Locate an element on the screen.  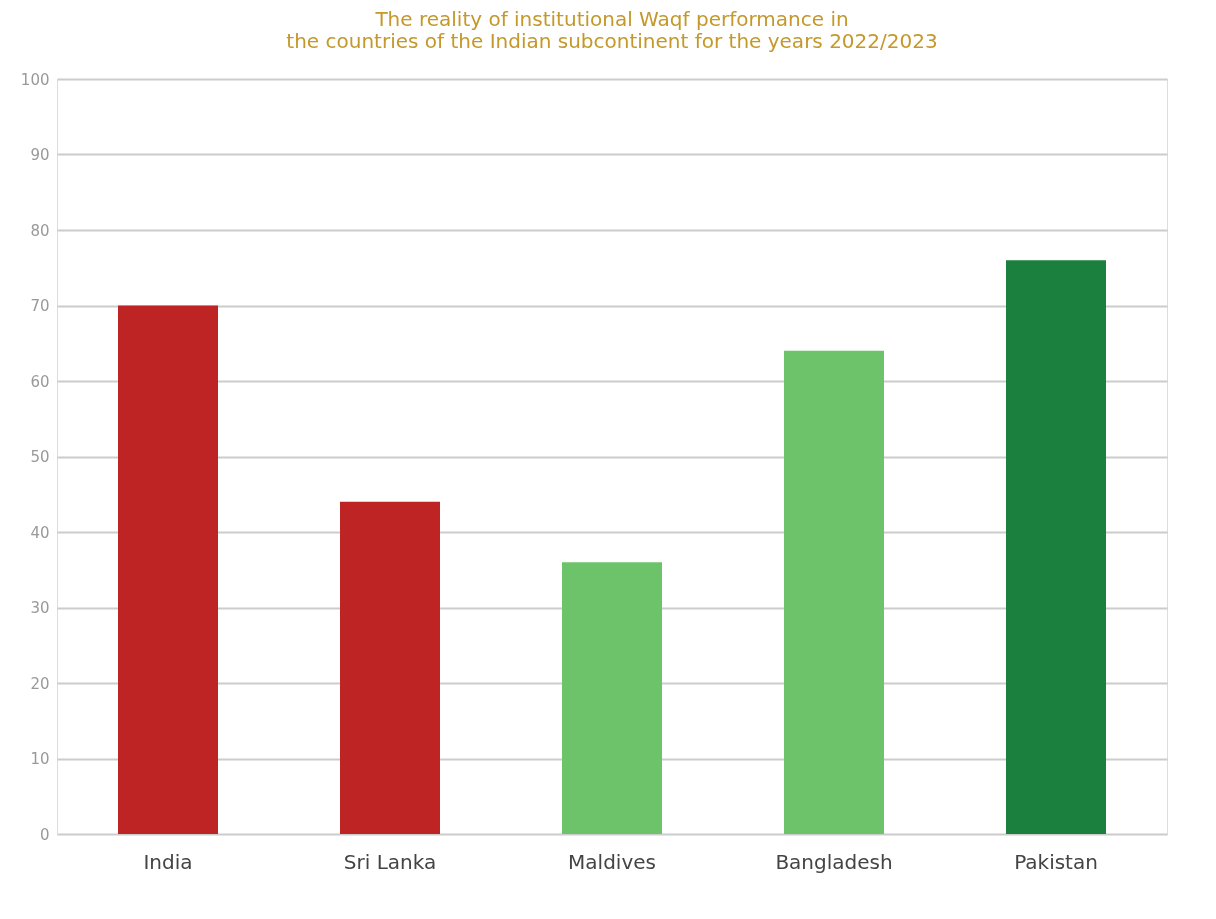
y-tick-label: 70 is located at coordinates (40, 306).